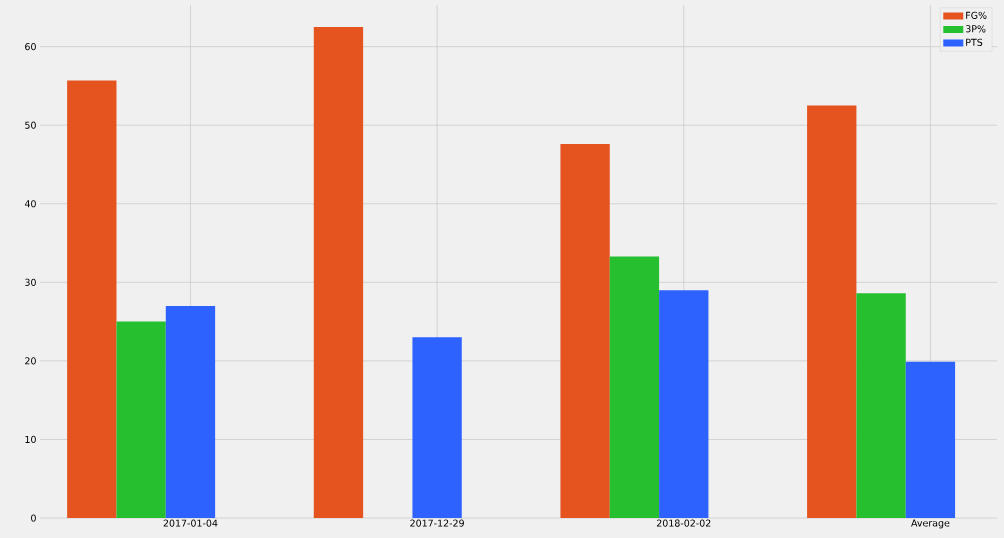 This screenshot has height=538, width=1004. I want to click on y-tick-label: 0, so click(33, 518).